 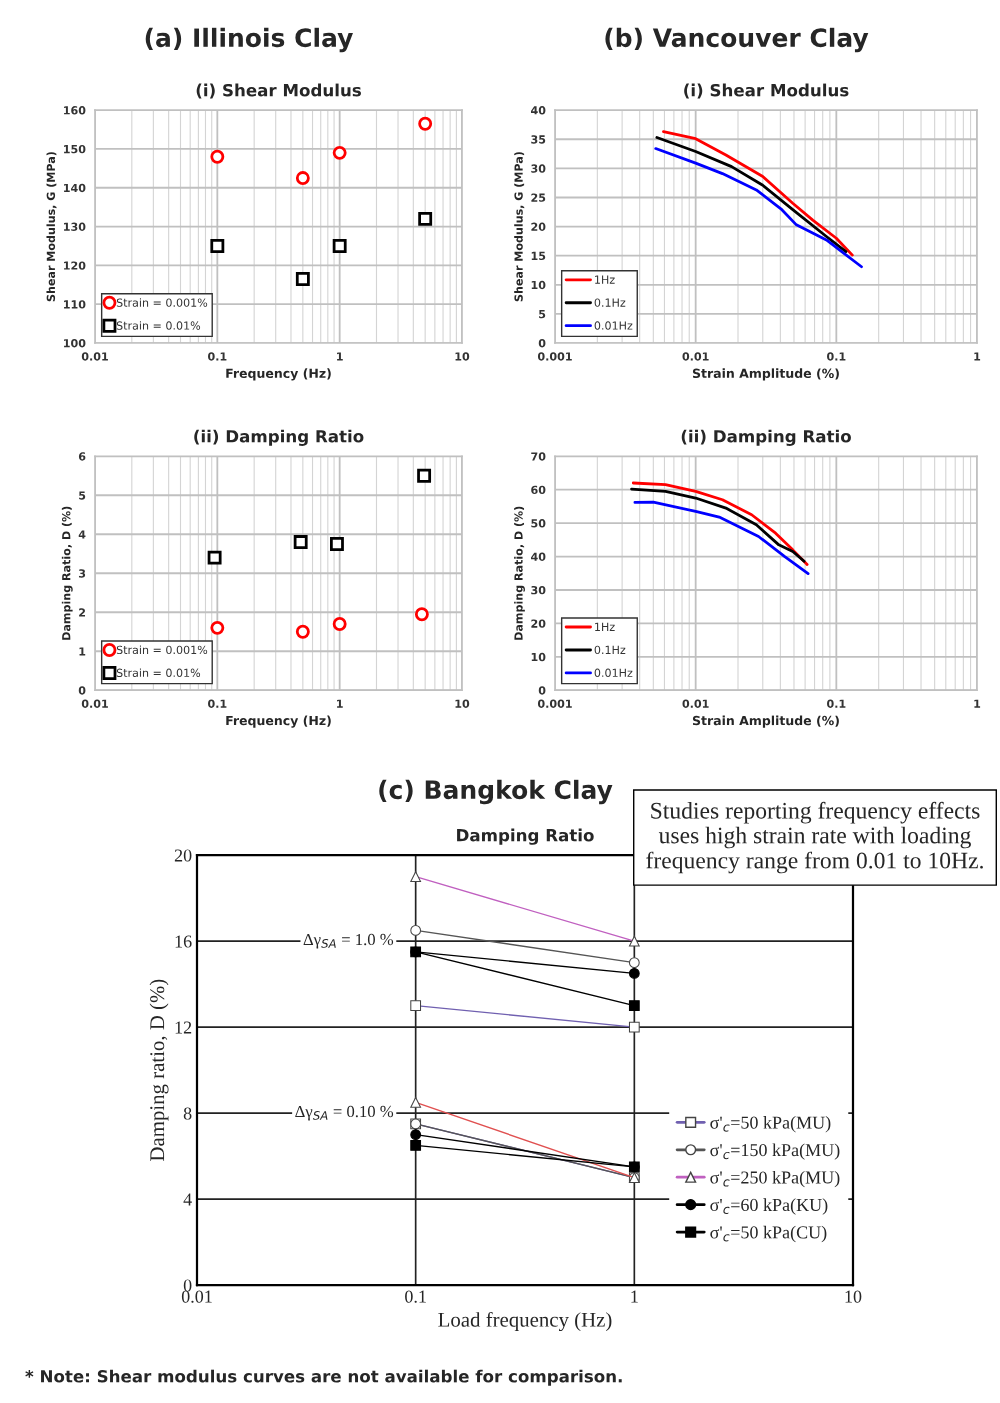 I want to click on legend-label: σ'$_{c}$=250 kPa(MU), so click(x=775, y=1179).